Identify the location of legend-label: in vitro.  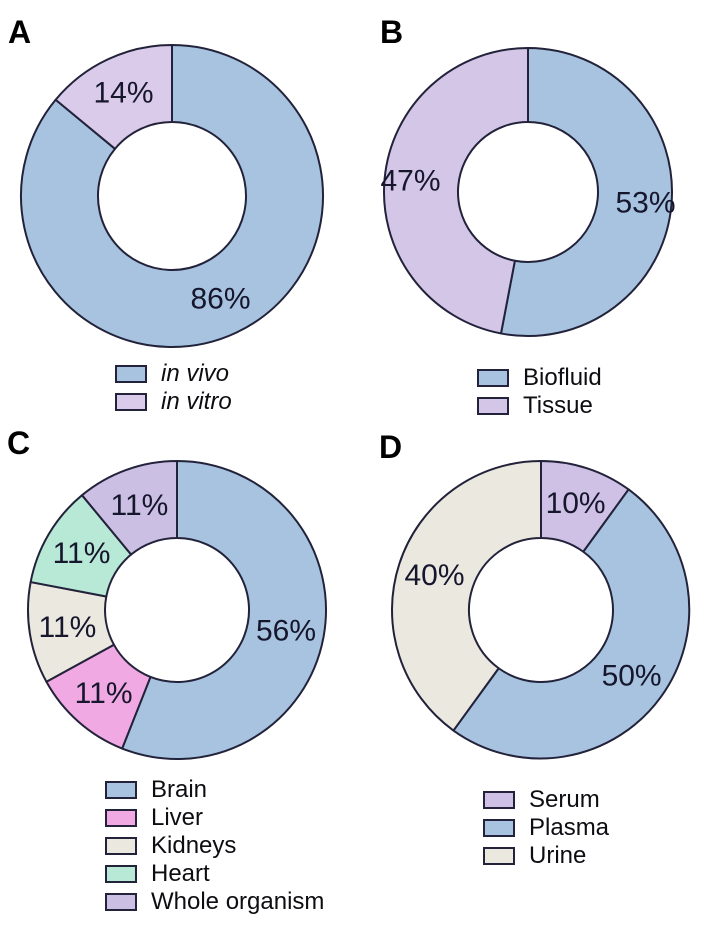
(196, 401).